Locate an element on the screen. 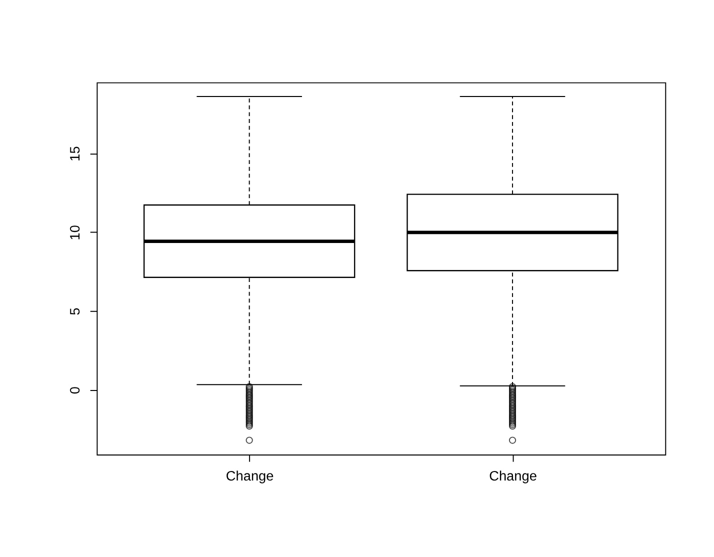 Image resolution: width=714 pixels, height=557 pixels. y-tick-label: 0 is located at coordinates (75, 390).